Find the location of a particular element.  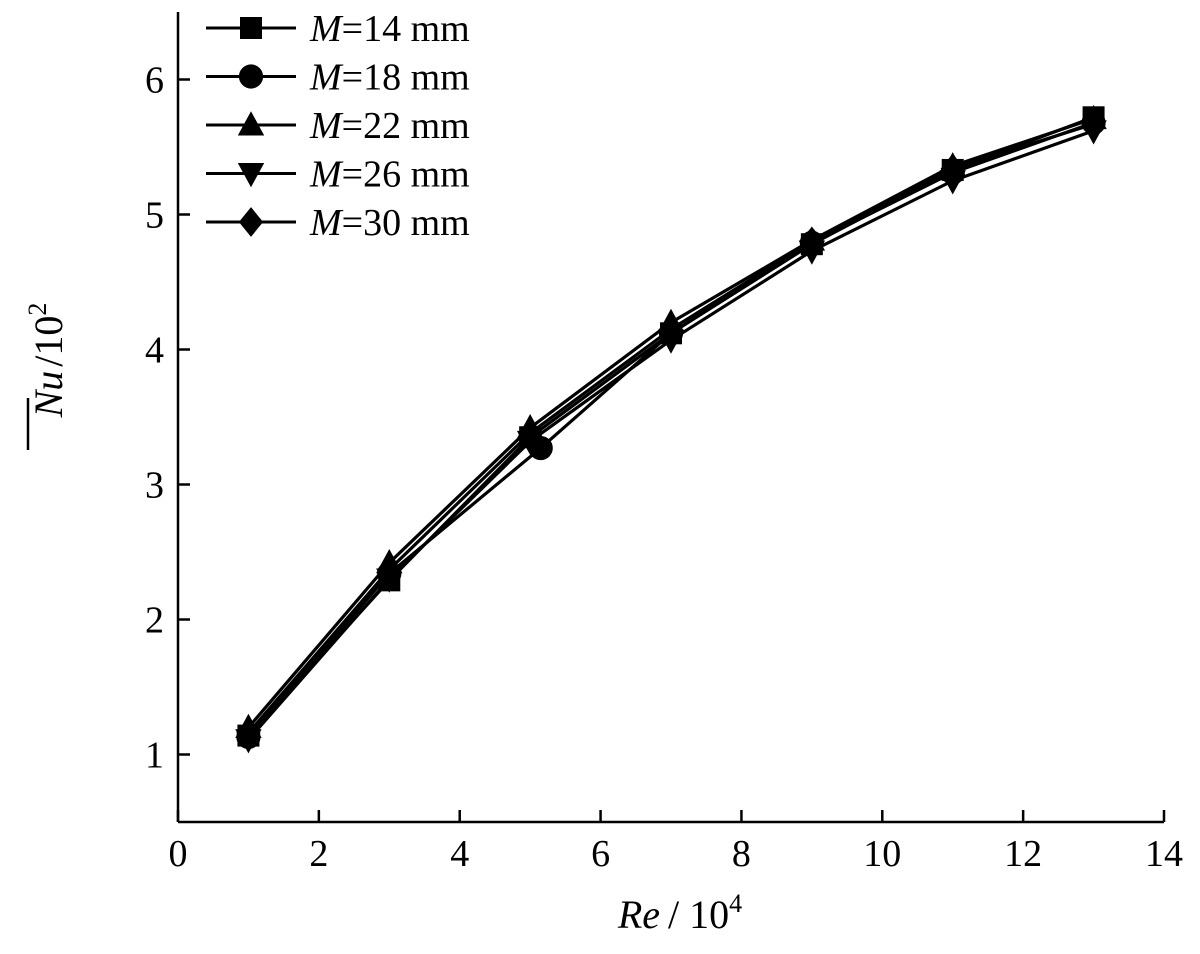

legend-label: M=22 mm is located at coordinates (389, 126).